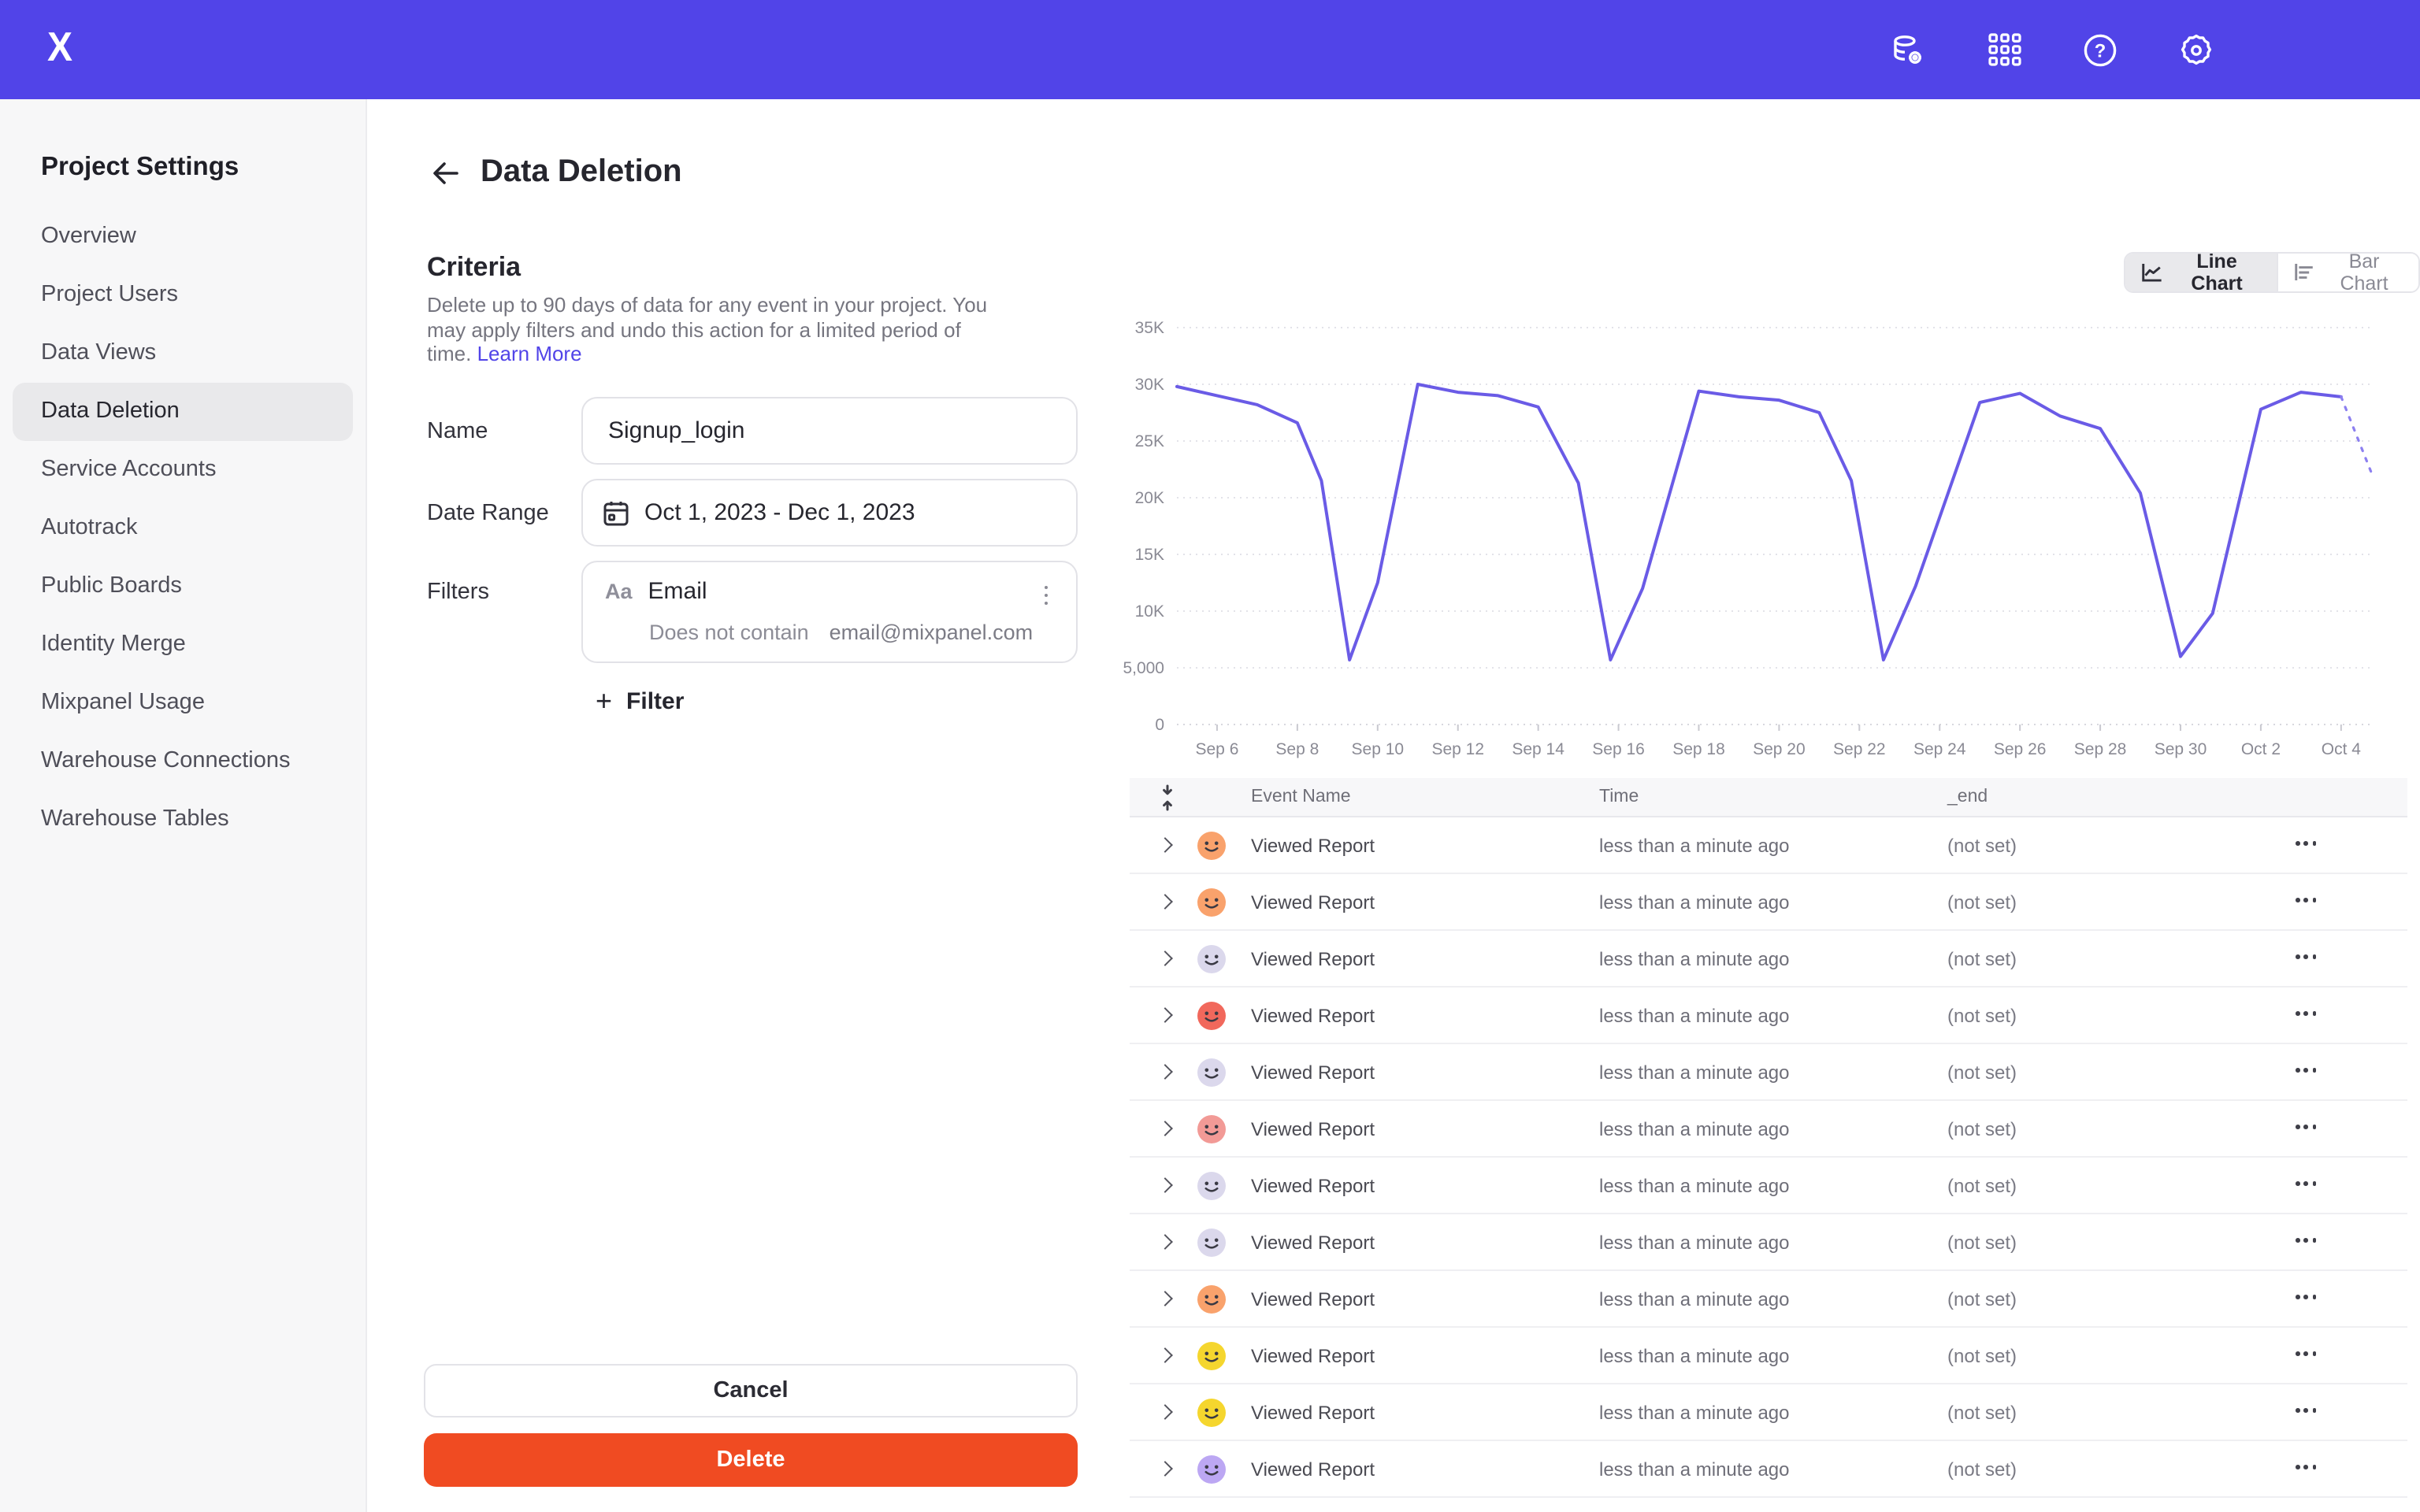 Image resolution: width=2420 pixels, height=1512 pixels. I want to click on filter-property: Email, so click(677, 591).